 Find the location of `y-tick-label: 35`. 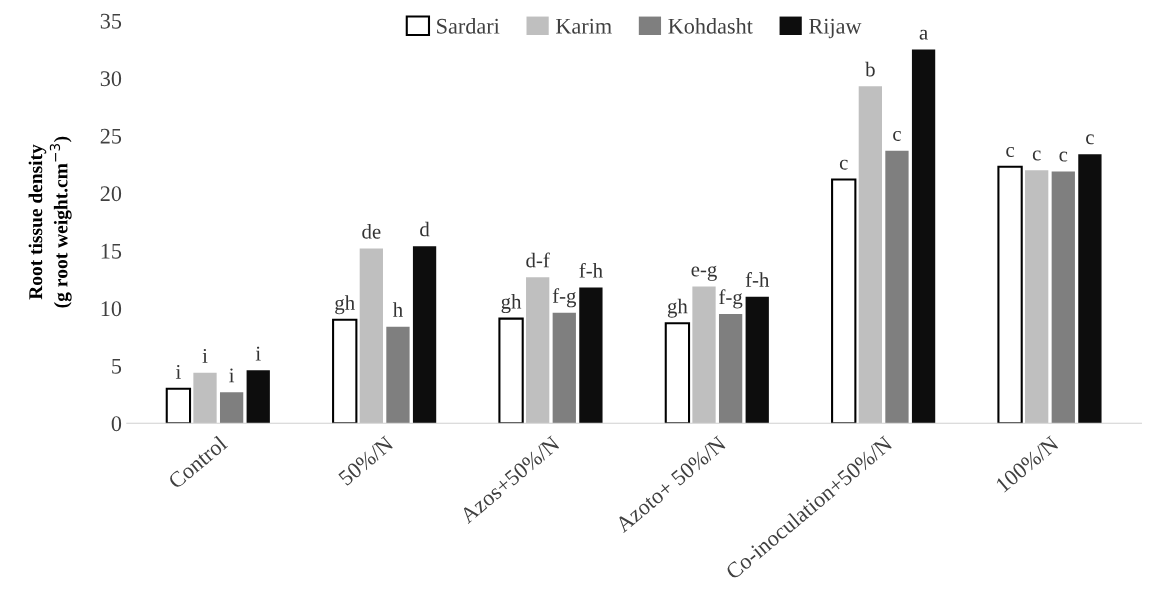

y-tick-label: 35 is located at coordinates (111, 21).